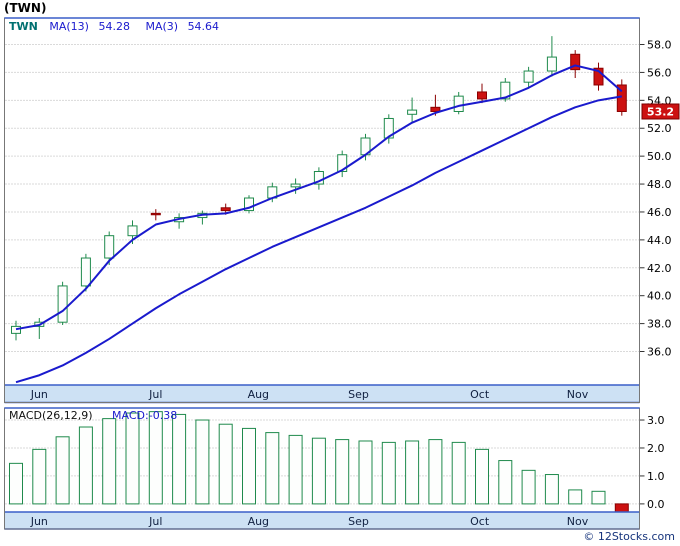  I want to click on y-tick-label: 48.0, so click(659, 184).